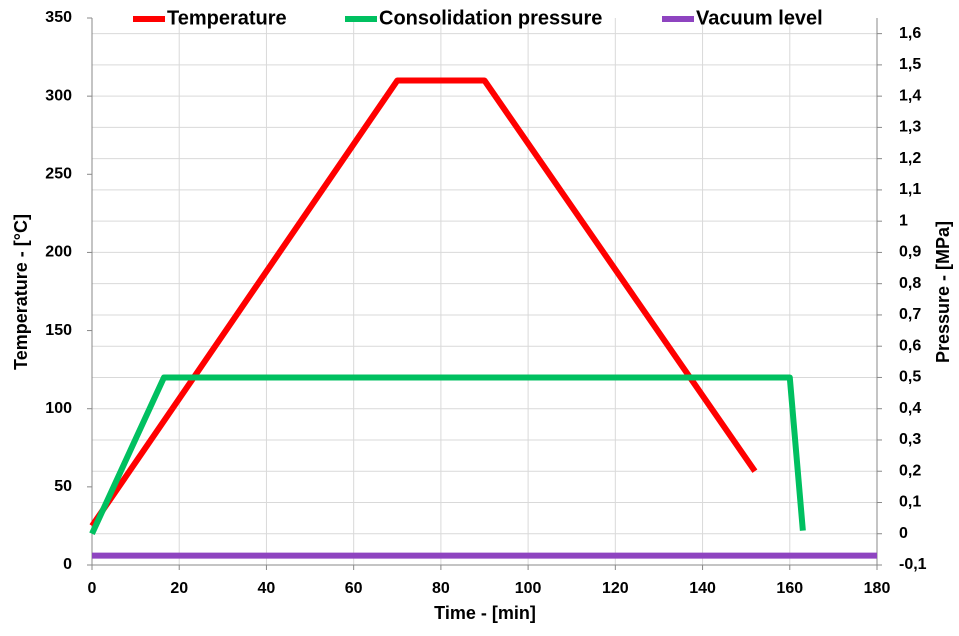  I want to click on y2-tick-label: 0,4, so click(910, 408).